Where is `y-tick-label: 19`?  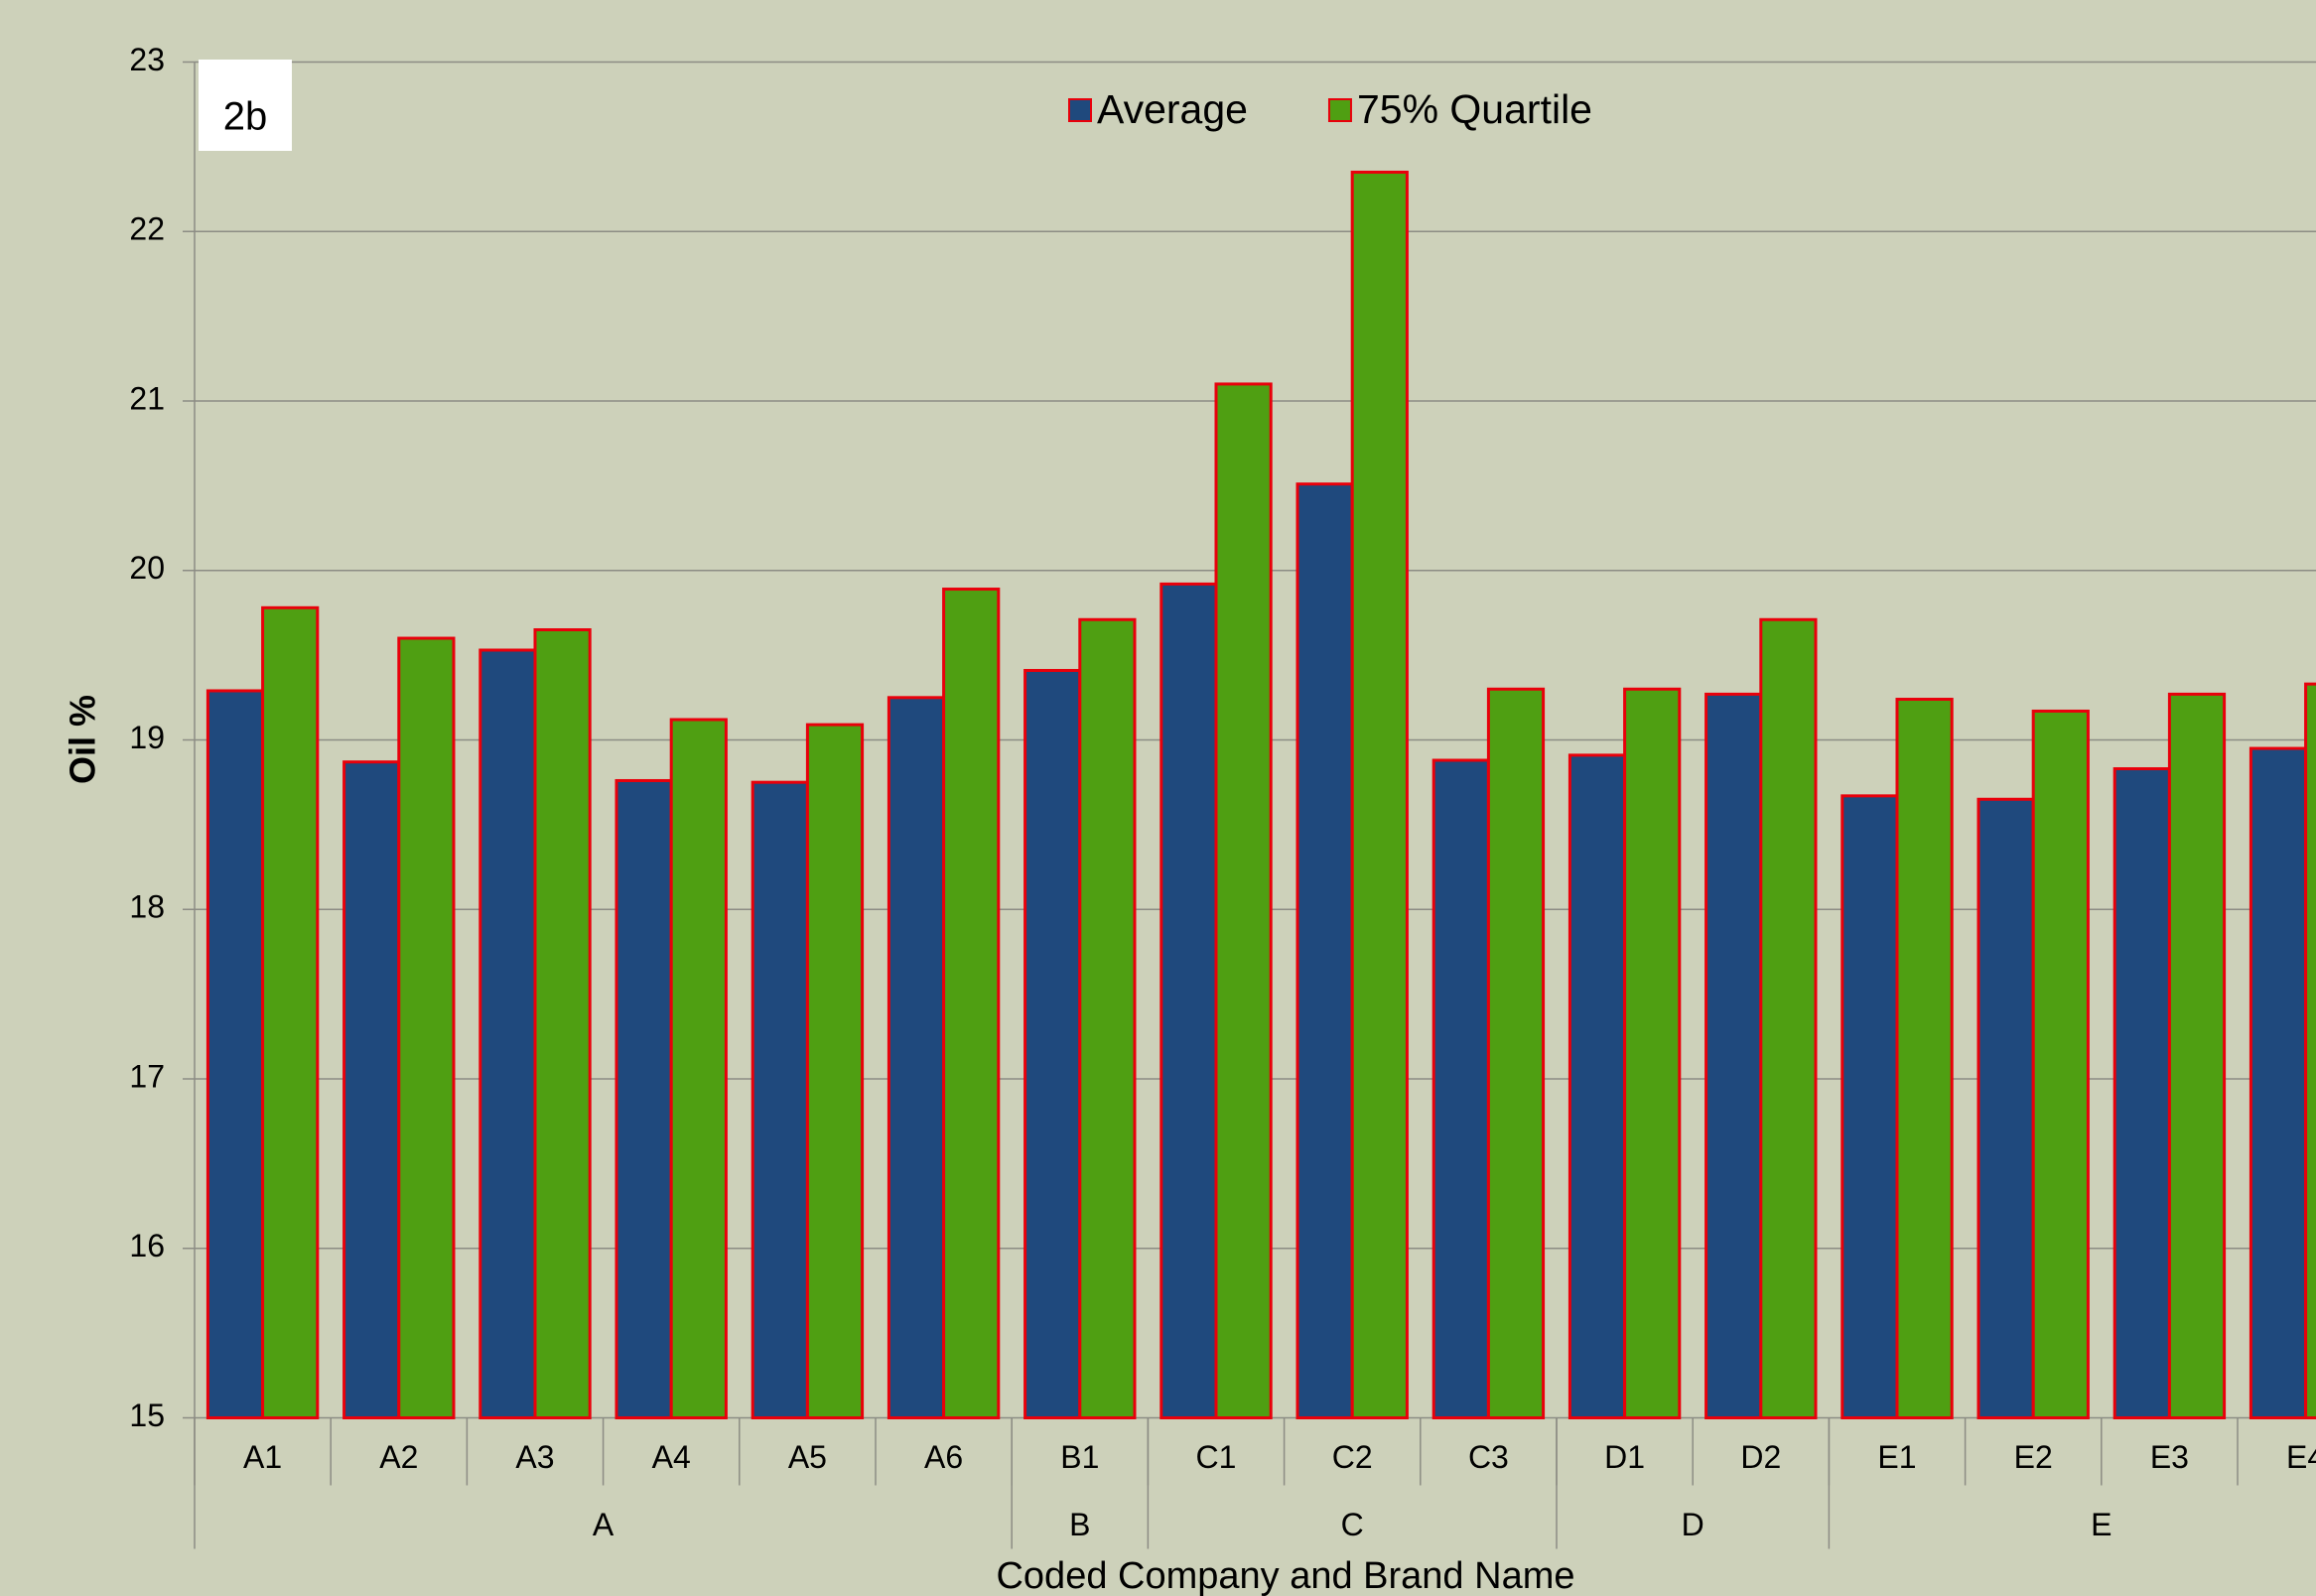 y-tick-label: 19 is located at coordinates (147, 737).